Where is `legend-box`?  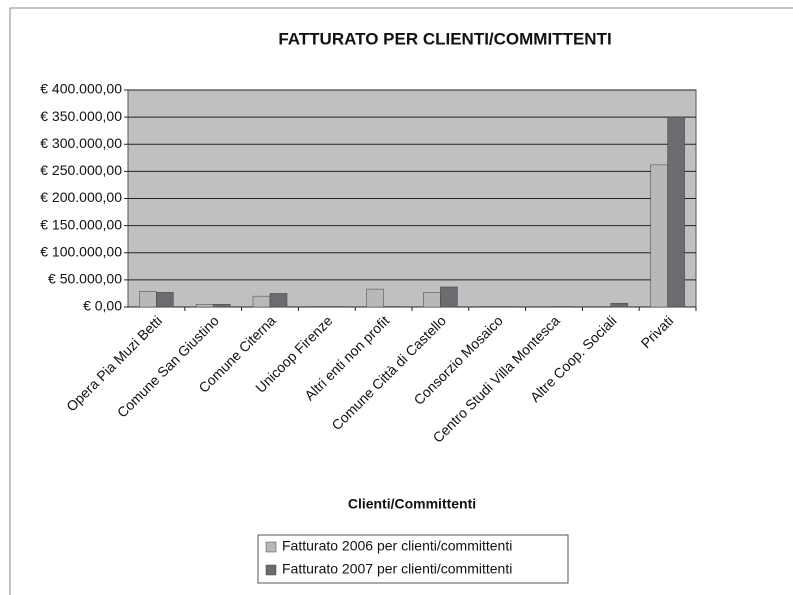 legend-box is located at coordinates (413, 559).